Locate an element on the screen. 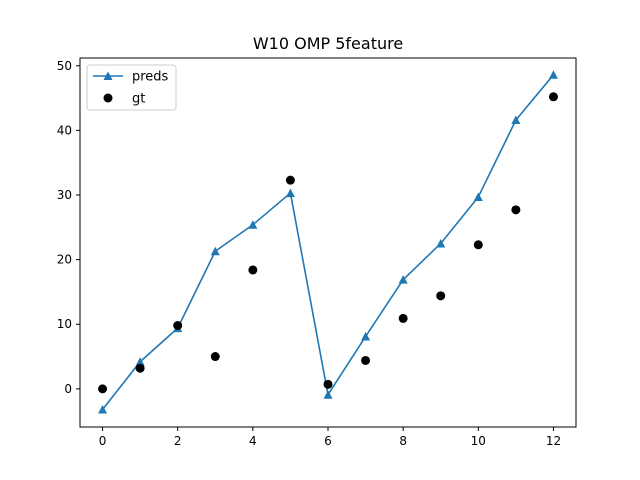 Image resolution: width=640 pixels, height=480 pixels. y-tick-label: 0 is located at coordinates (68, 389).